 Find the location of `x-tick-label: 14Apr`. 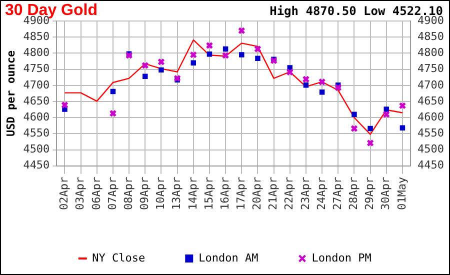

x-tick-label: 14Apr is located at coordinates (193, 193).